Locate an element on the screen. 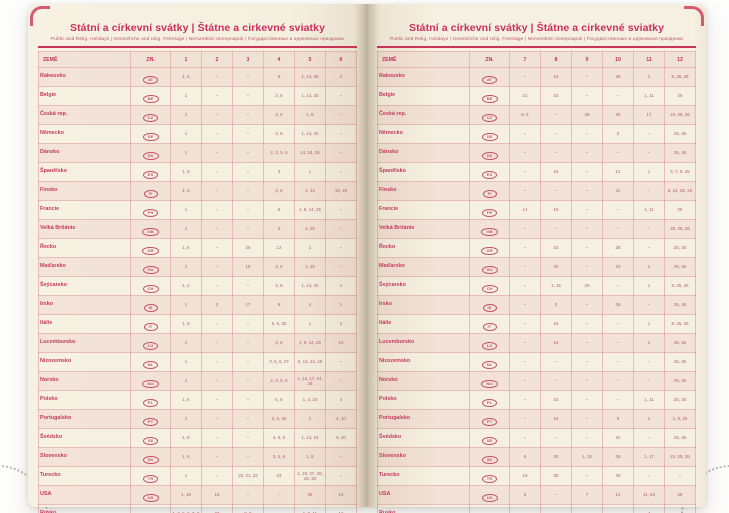  header-row: ZEMĚ ZN. 1 2 3 4 5 6 is located at coordinates (197, 59).